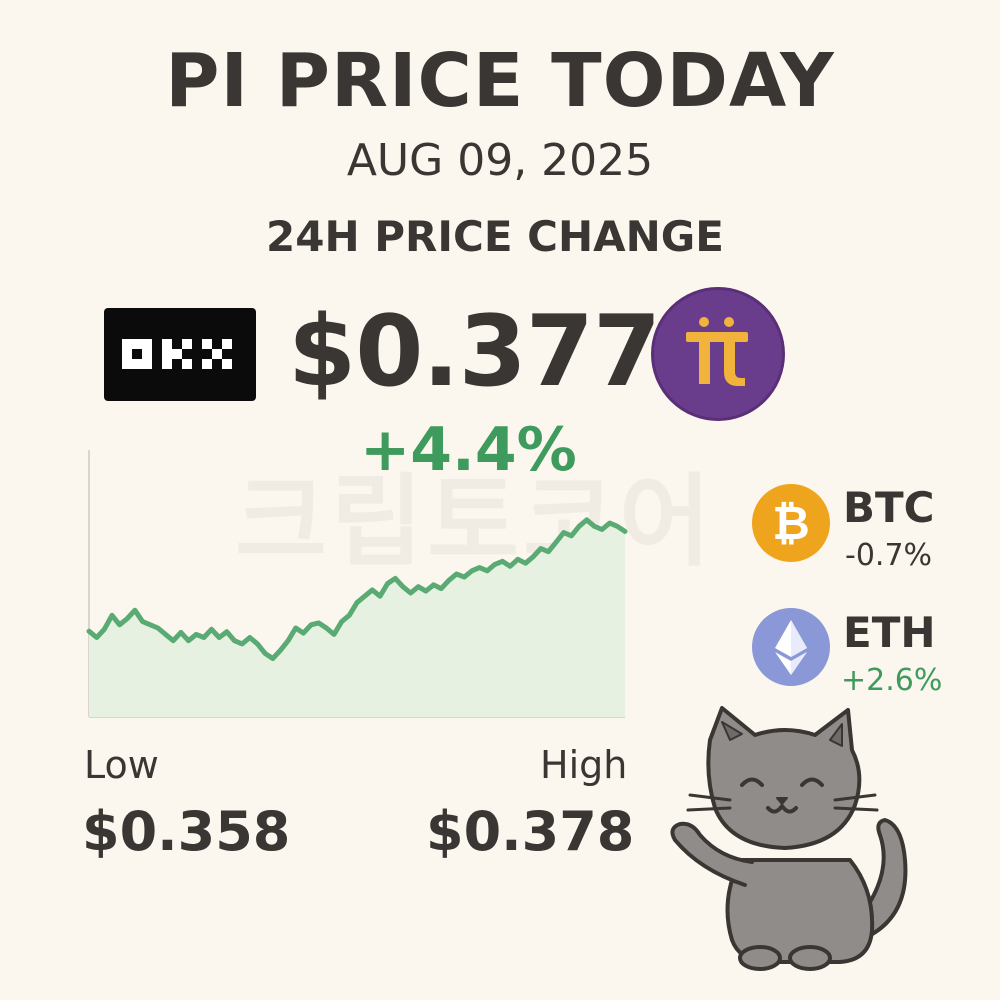 This screenshot has width=1000, height=1000. Describe the element at coordinates (474, 352) in the screenshot. I see `current-price: $0.377` at that location.